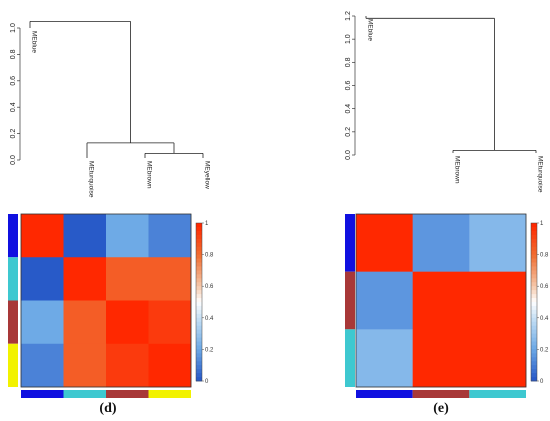 The width and height of the screenshot is (550, 421). I want to click on color-scale-label-d: 0.4, so click(209, 319).